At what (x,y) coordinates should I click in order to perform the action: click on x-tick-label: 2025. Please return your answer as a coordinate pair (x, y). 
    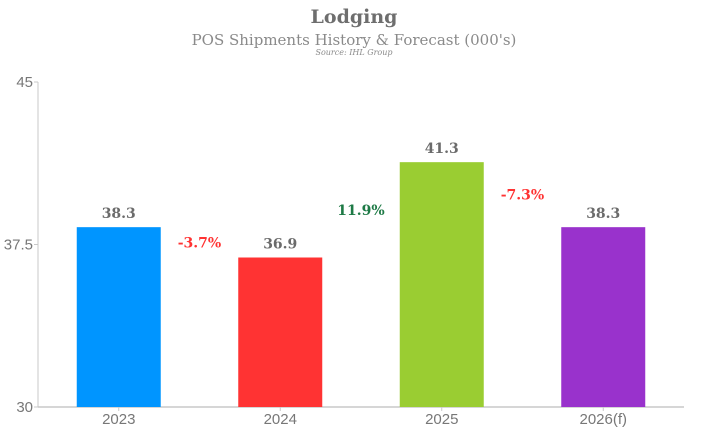
    Looking at the image, I should click on (441, 419).